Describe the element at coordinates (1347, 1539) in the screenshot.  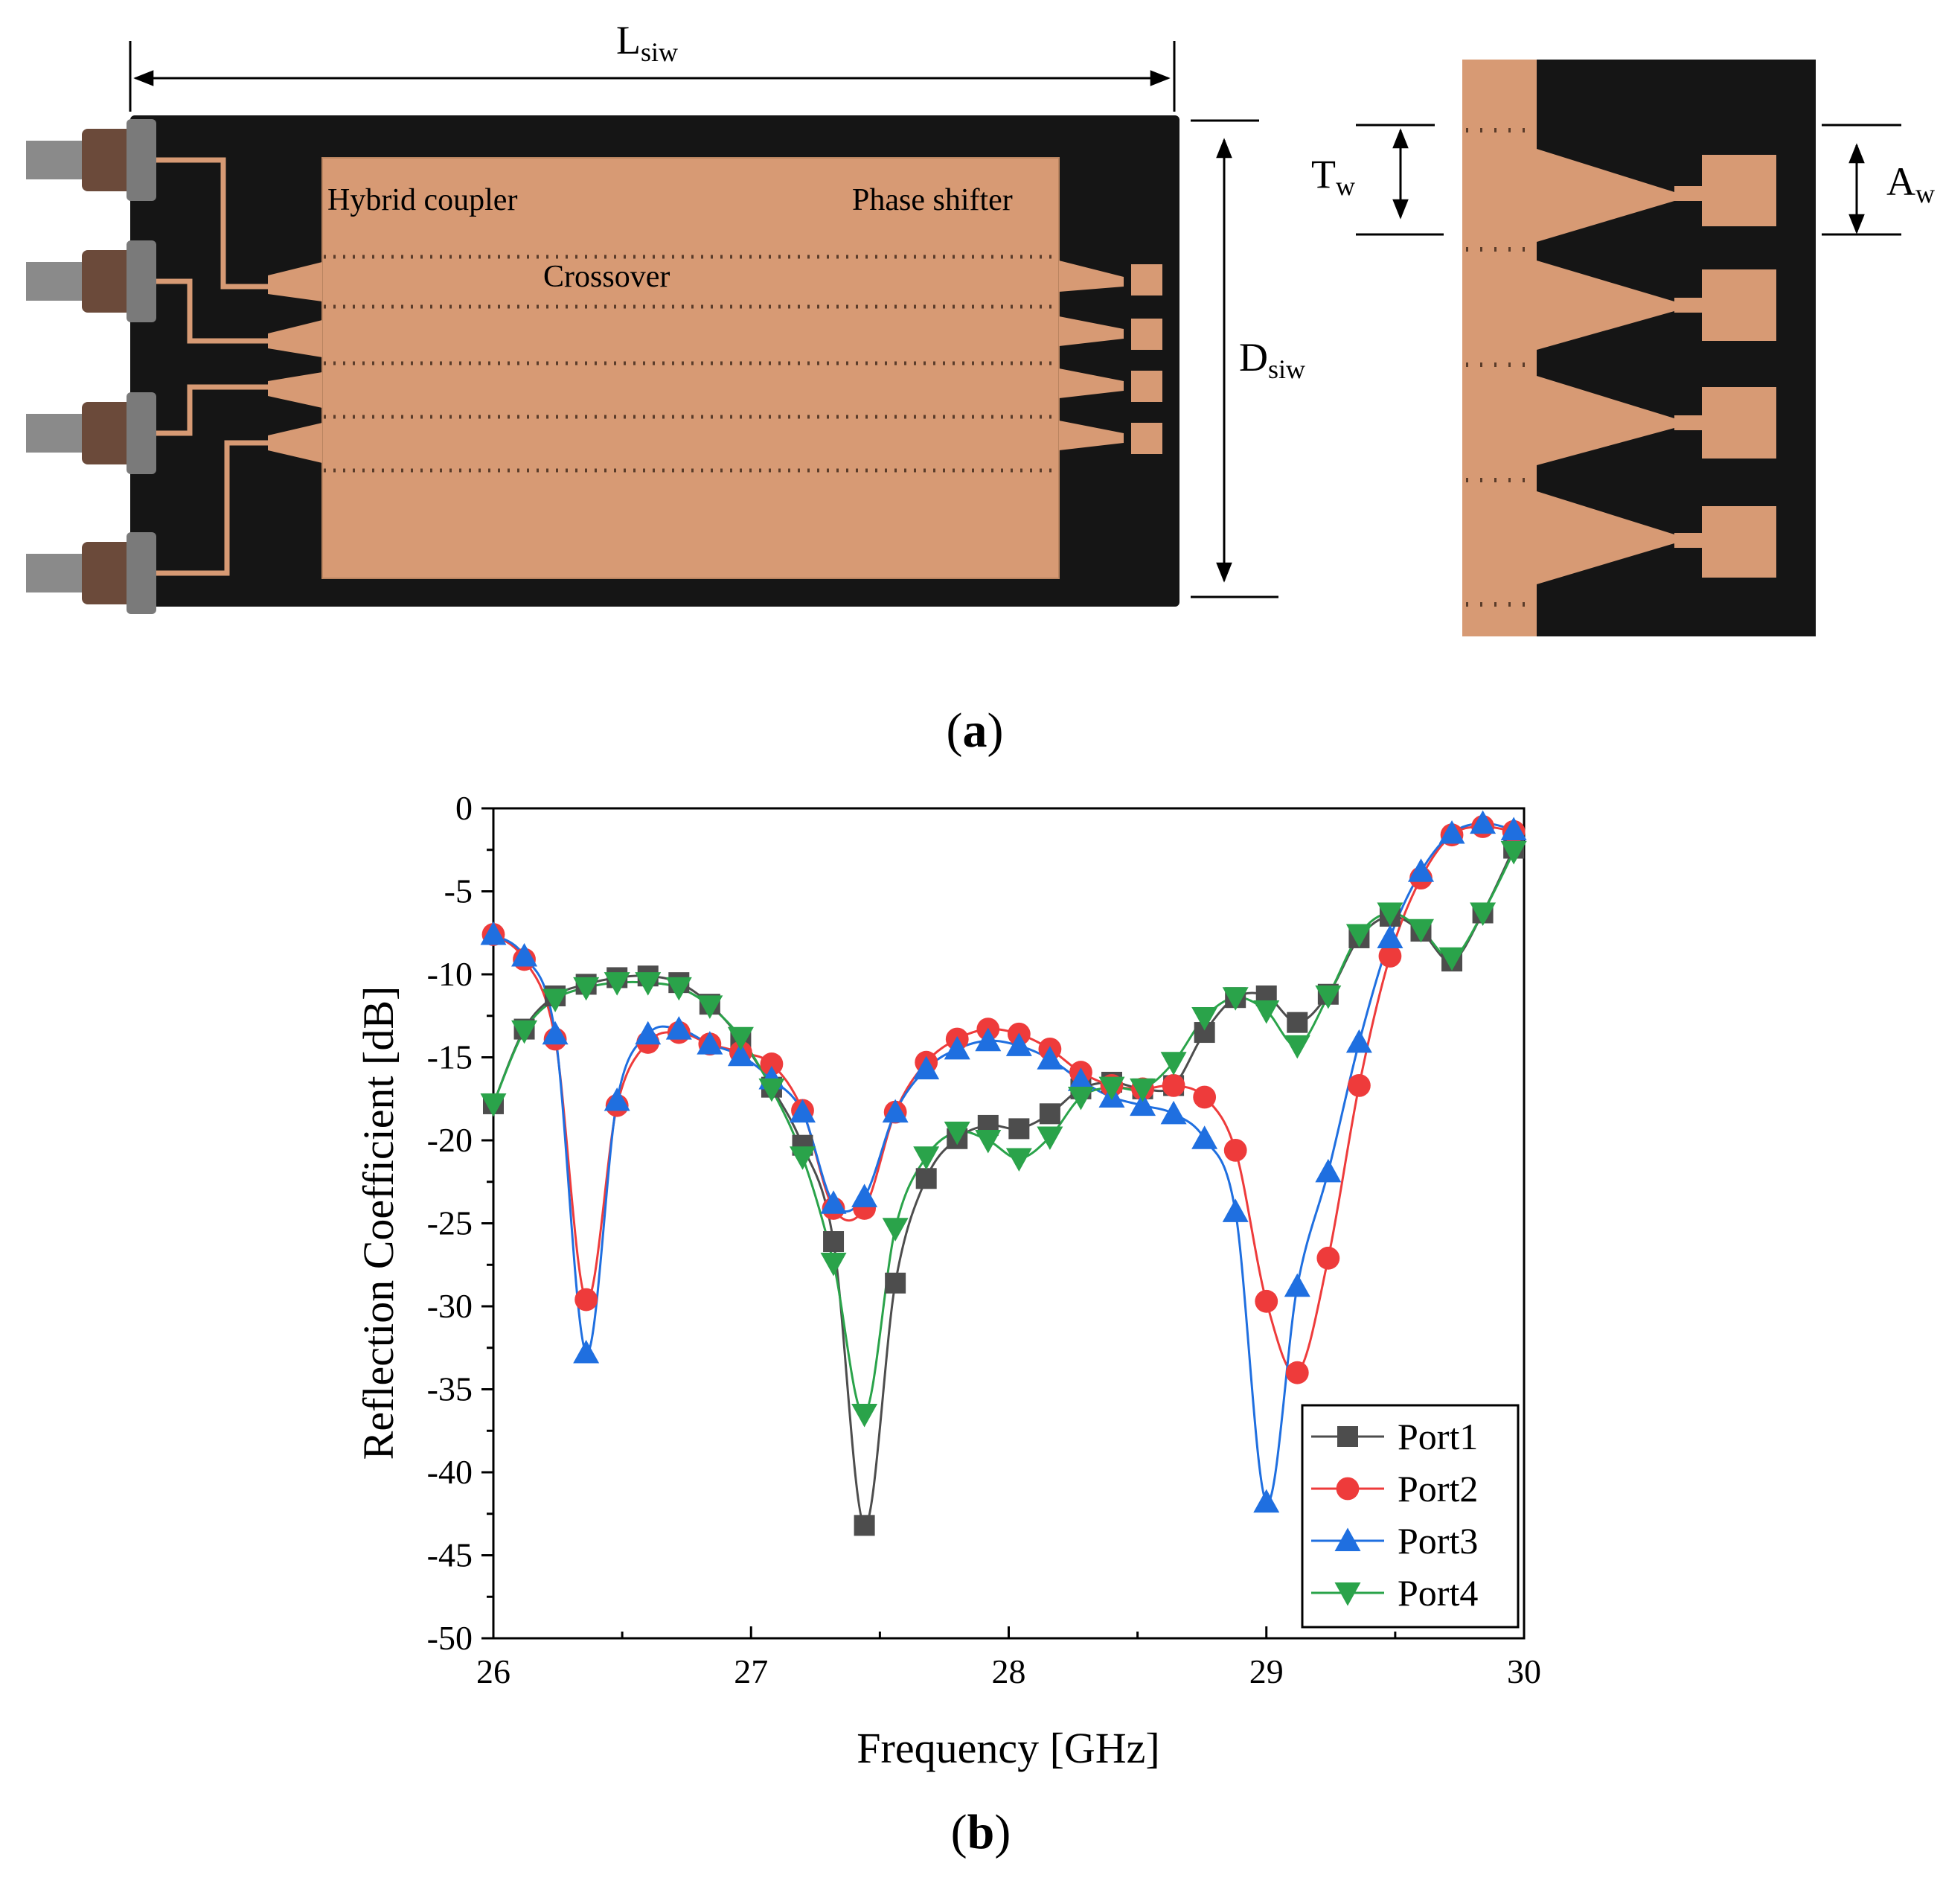
I see `legend-marker-port3` at that location.